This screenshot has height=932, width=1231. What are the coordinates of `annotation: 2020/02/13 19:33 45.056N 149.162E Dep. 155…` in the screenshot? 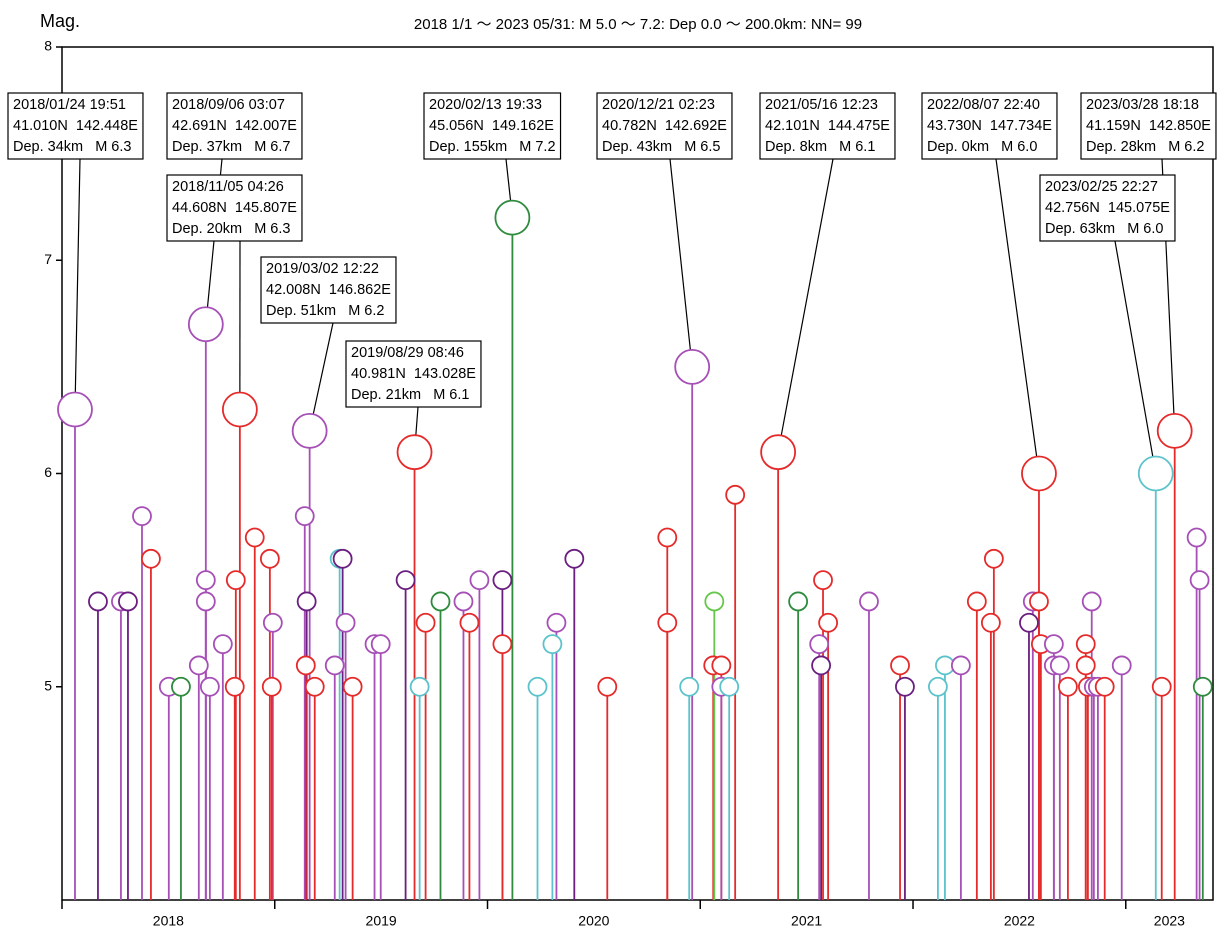 It's located at (492, 126).